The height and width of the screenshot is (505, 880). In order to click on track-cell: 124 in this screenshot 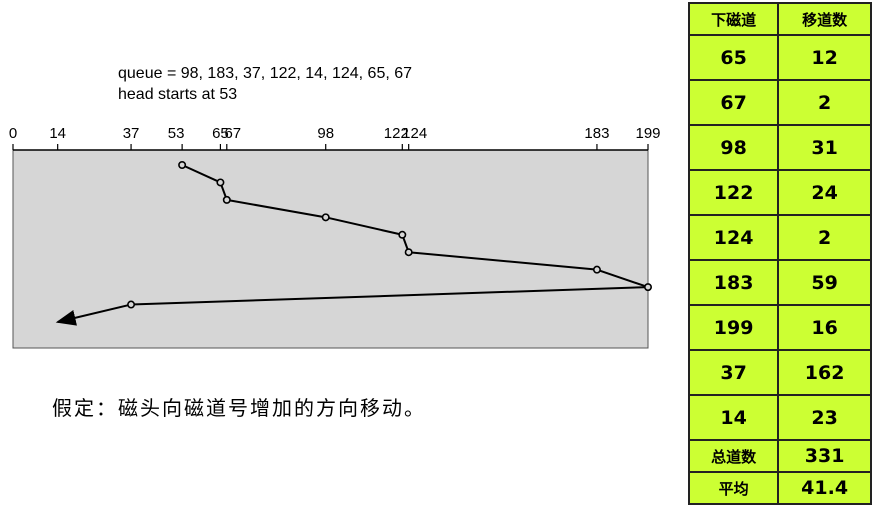, I will do `click(733, 237)`.